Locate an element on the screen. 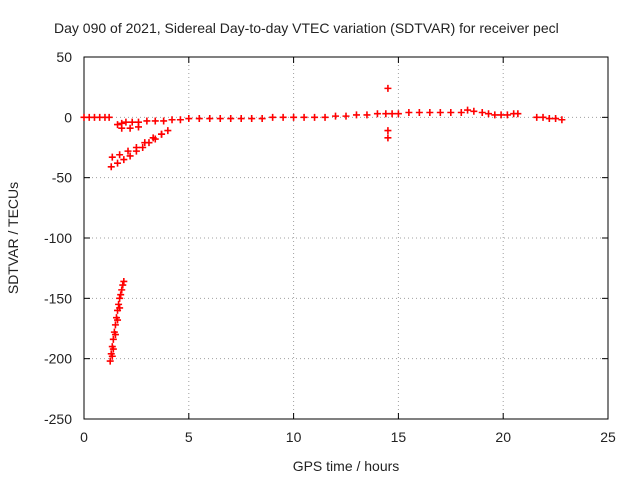 This screenshot has height=480, width=640. x-tick-label: 0 is located at coordinates (84, 437).